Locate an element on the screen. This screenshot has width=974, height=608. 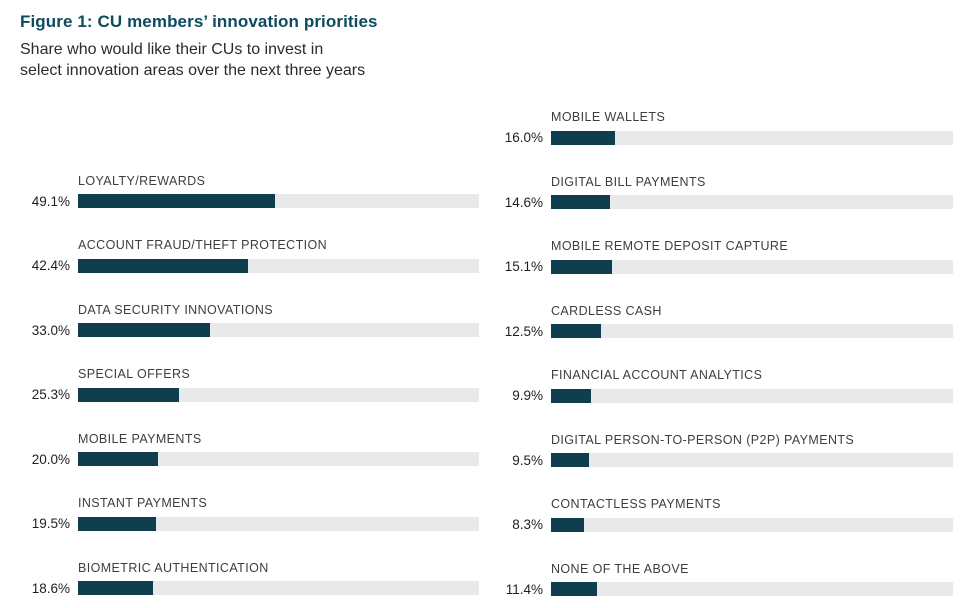
bar-line: 16.0% is located at coordinates (713, 137).